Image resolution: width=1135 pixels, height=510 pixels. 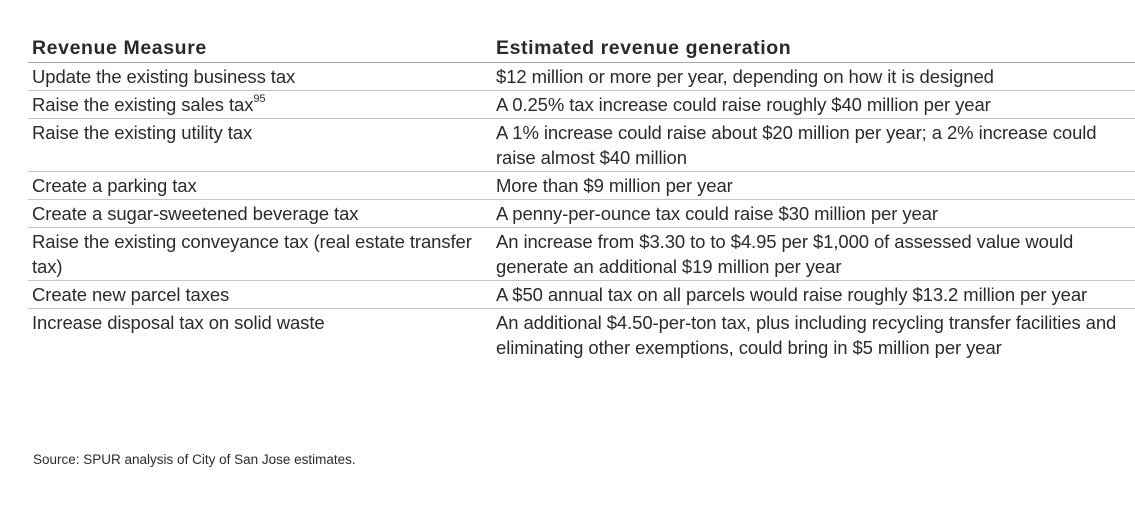 I want to click on footnote-marker: 95, so click(x=259, y=98).